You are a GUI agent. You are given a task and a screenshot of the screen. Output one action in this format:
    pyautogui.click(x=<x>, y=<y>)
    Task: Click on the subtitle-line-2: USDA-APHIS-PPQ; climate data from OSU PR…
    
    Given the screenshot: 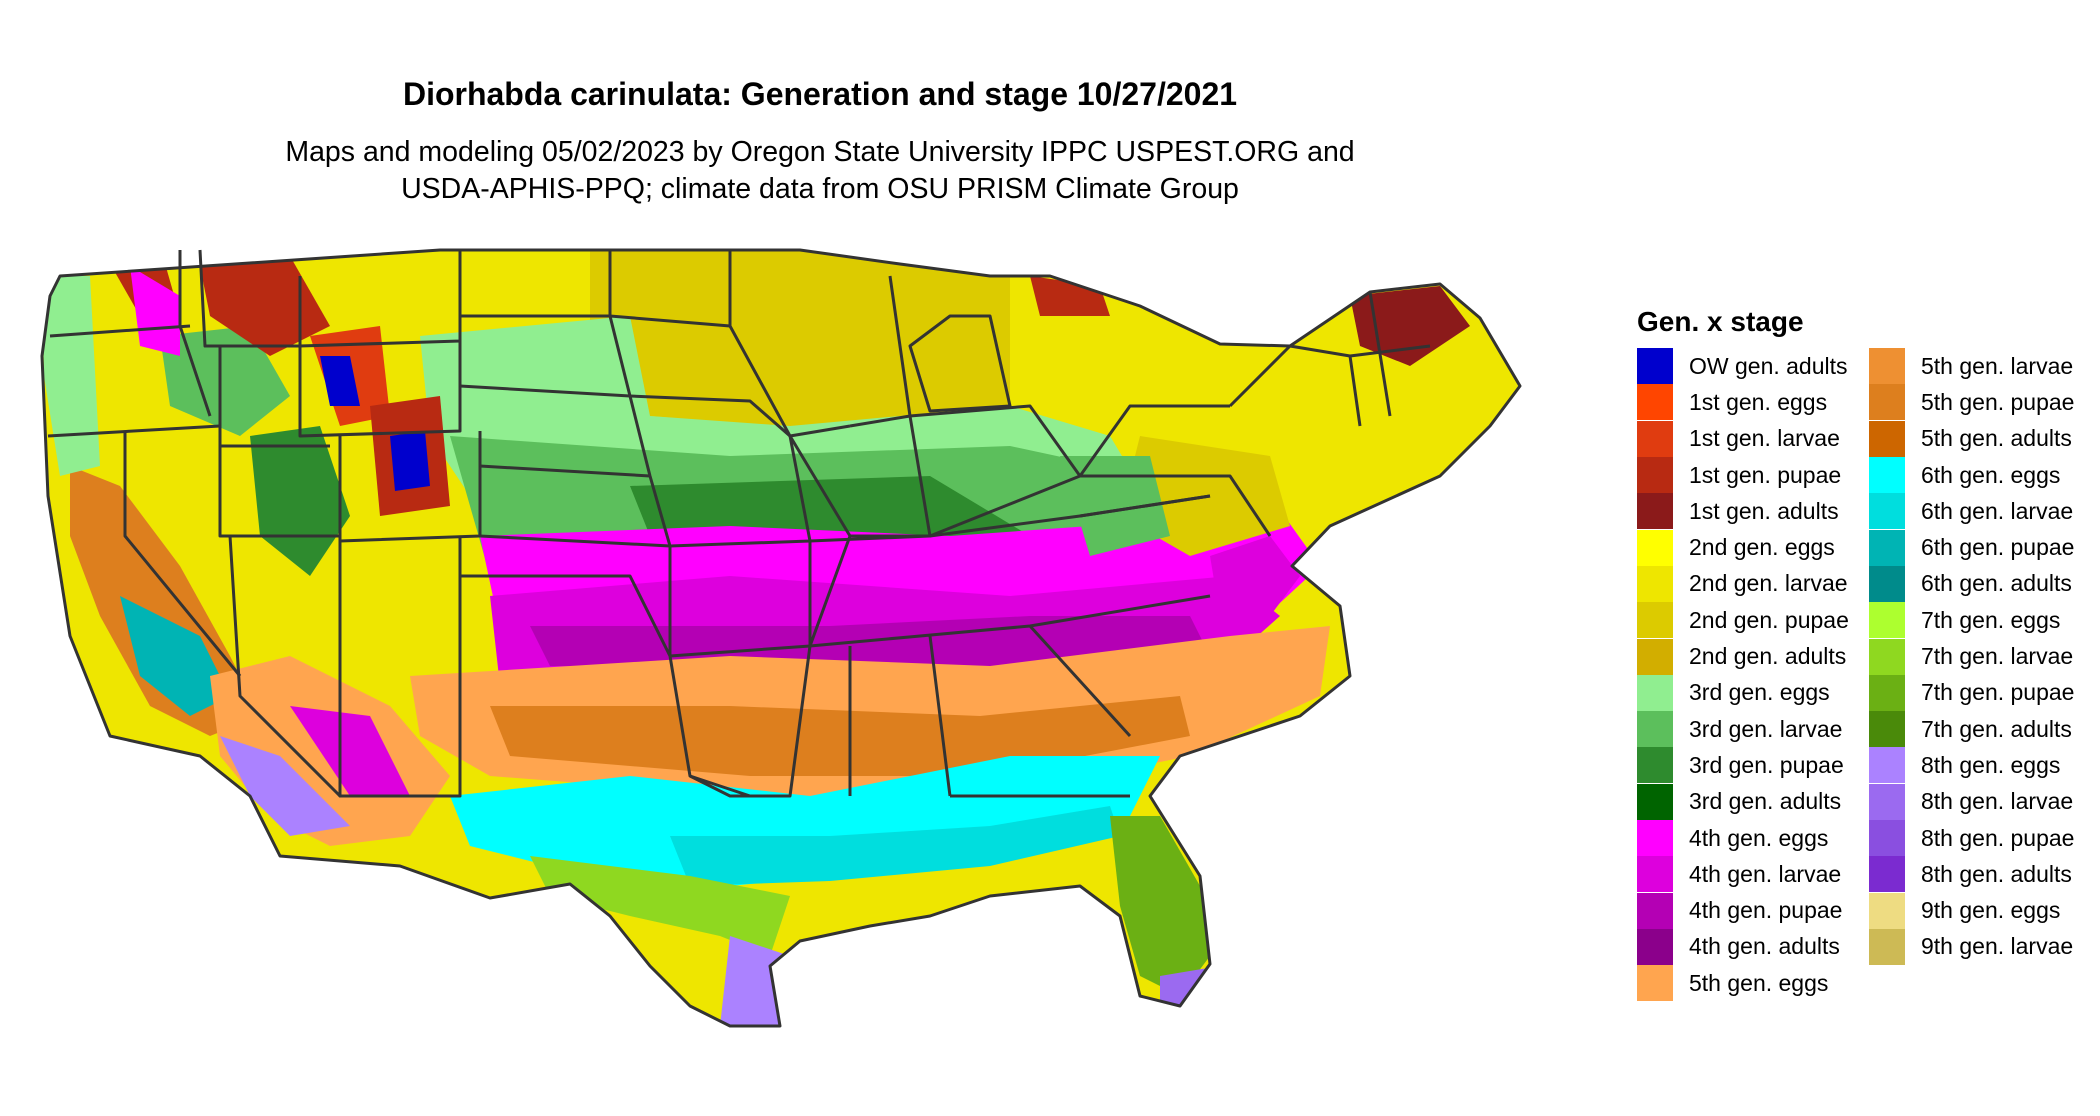 What is the action you would take?
    pyautogui.click(x=820, y=189)
    